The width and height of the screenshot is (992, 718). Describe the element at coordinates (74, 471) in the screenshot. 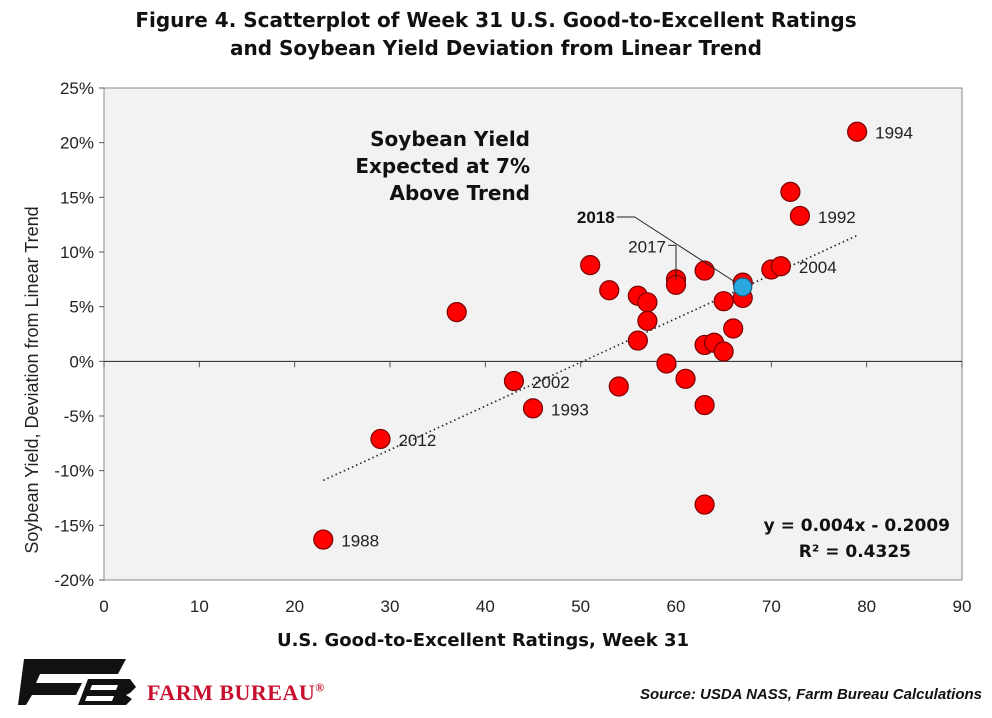

I see `y-tick-label: -10%` at that location.